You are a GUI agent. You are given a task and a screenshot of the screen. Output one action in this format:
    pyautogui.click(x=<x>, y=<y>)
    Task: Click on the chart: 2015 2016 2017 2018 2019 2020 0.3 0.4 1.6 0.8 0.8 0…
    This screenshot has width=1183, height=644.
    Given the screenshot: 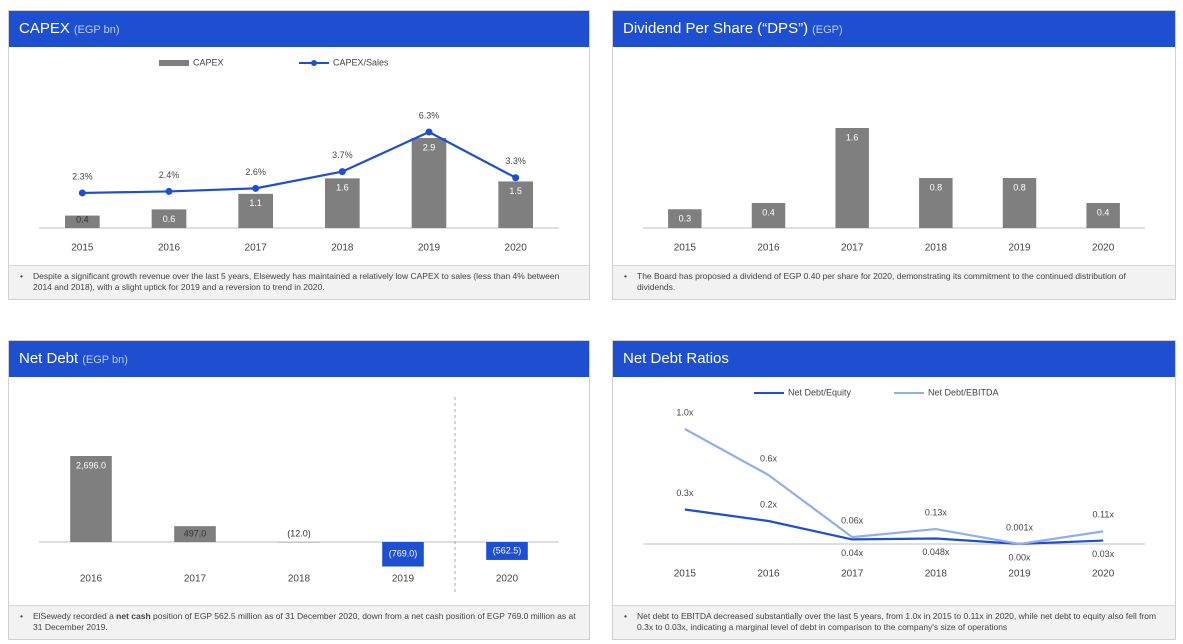 What is the action you would take?
    pyautogui.click(x=894, y=191)
    